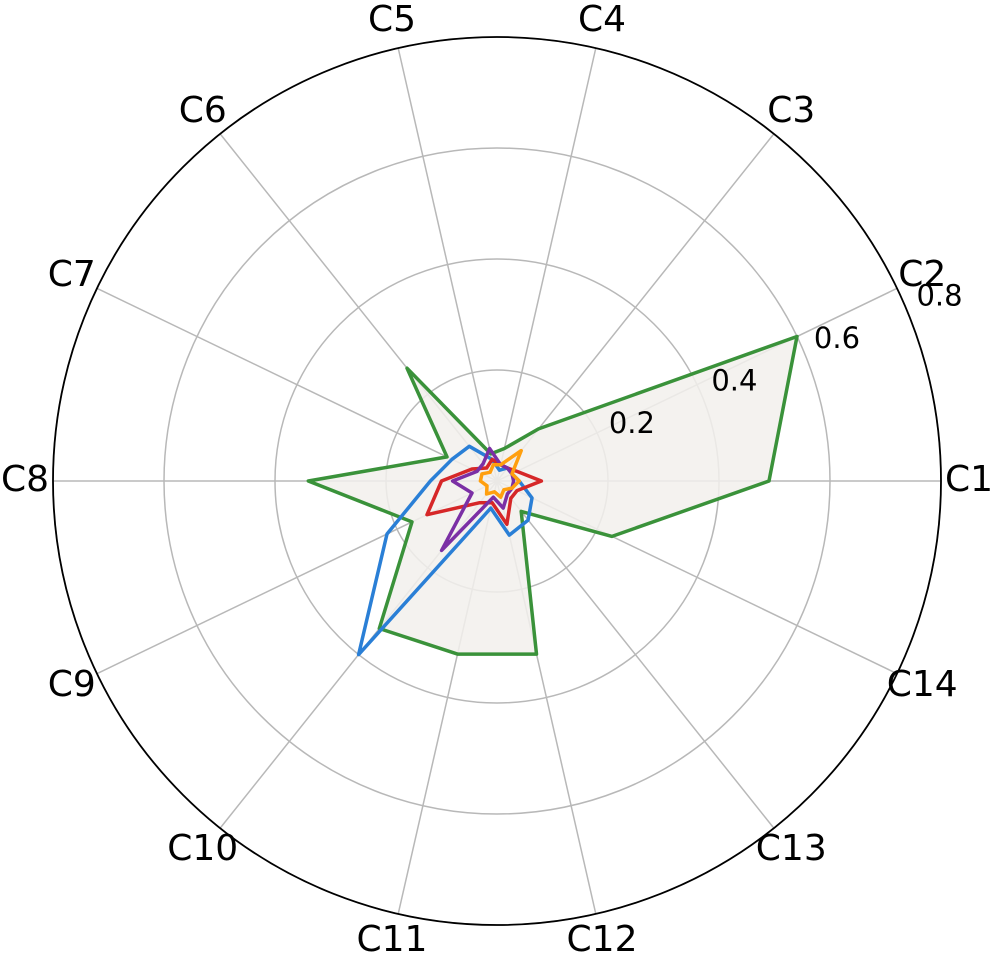 This screenshot has width=997, height=954. I want to click on r-tick-label: 0.4, so click(734, 381).